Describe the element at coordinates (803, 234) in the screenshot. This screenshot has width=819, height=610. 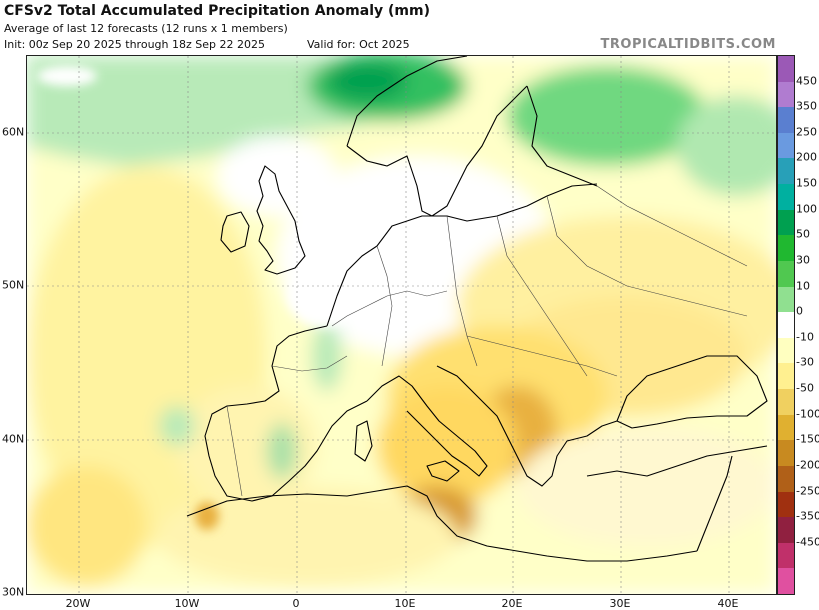
I see `colorbar-label: 50` at that location.